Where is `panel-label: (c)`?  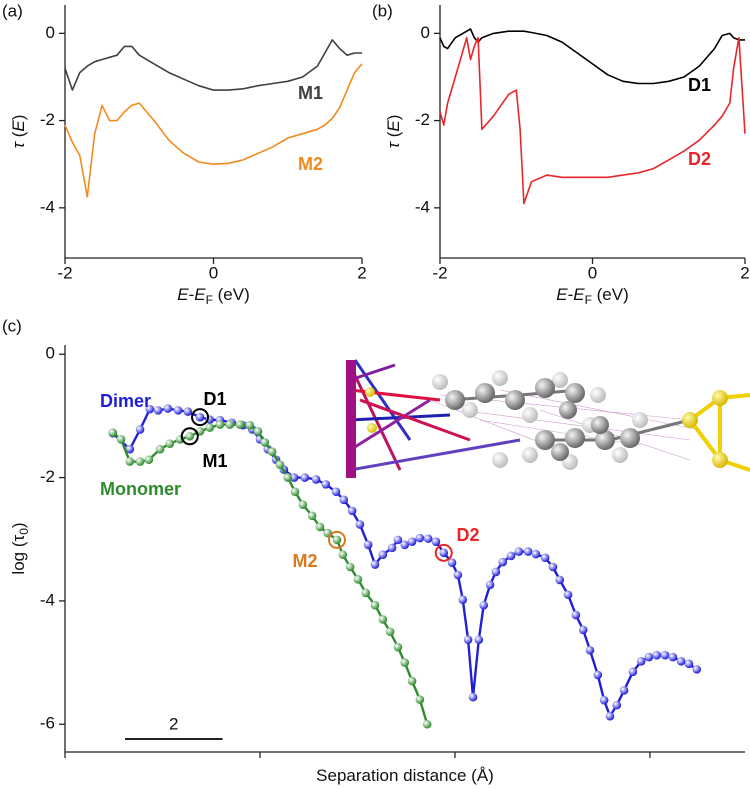 panel-label: (c) is located at coordinates (12, 325).